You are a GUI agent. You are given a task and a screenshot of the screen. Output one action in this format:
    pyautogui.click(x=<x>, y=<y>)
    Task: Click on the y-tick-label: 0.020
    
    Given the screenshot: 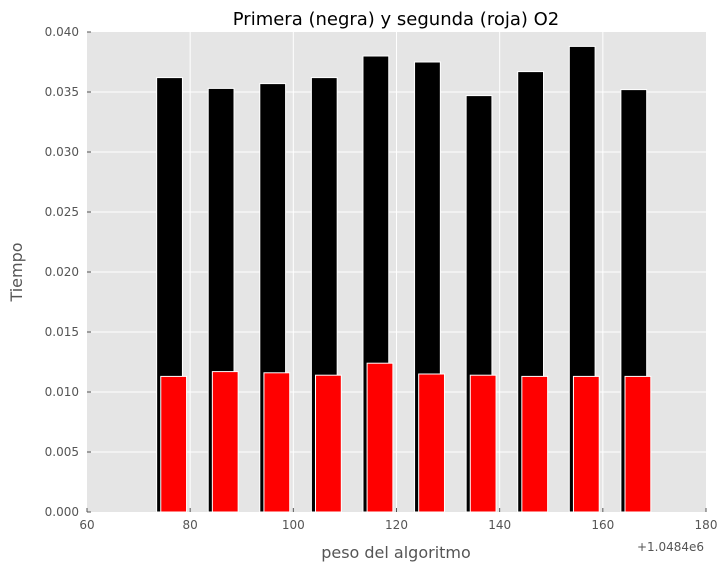 What is the action you would take?
    pyautogui.click(x=62, y=272)
    